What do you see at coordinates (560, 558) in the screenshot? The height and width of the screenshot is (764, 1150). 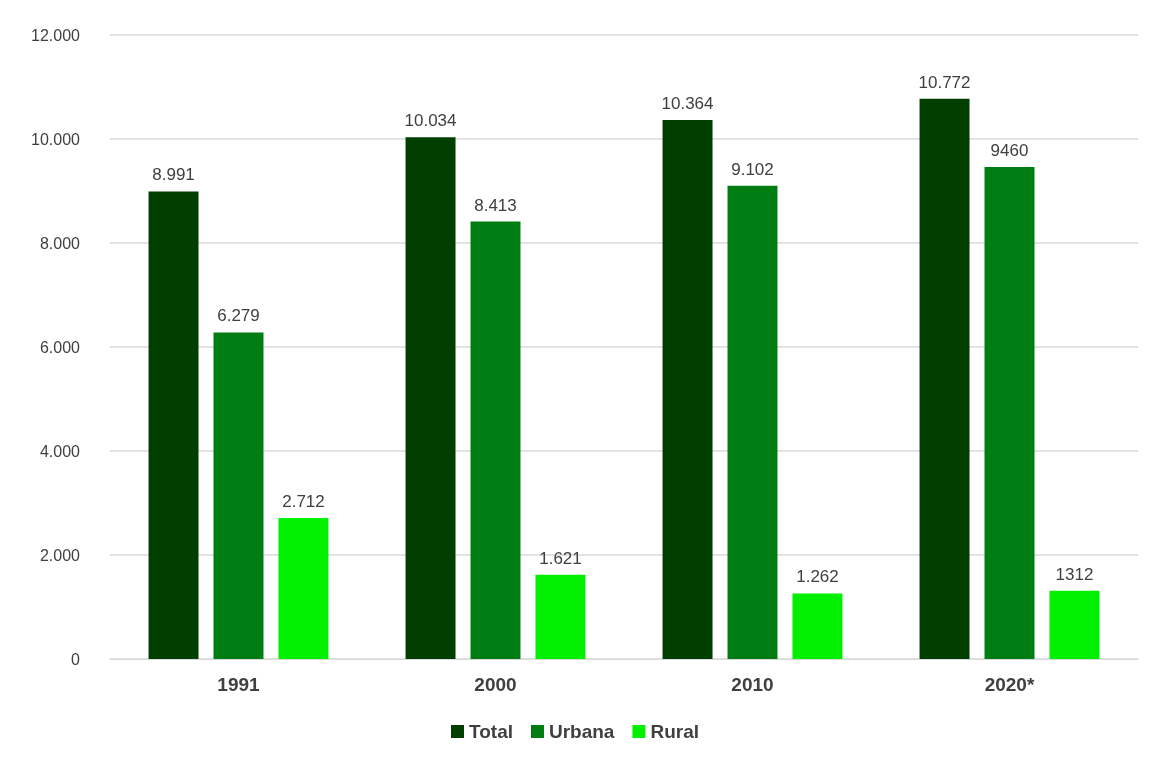 I see `data-label: 1.621` at bounding box center [560, 558].